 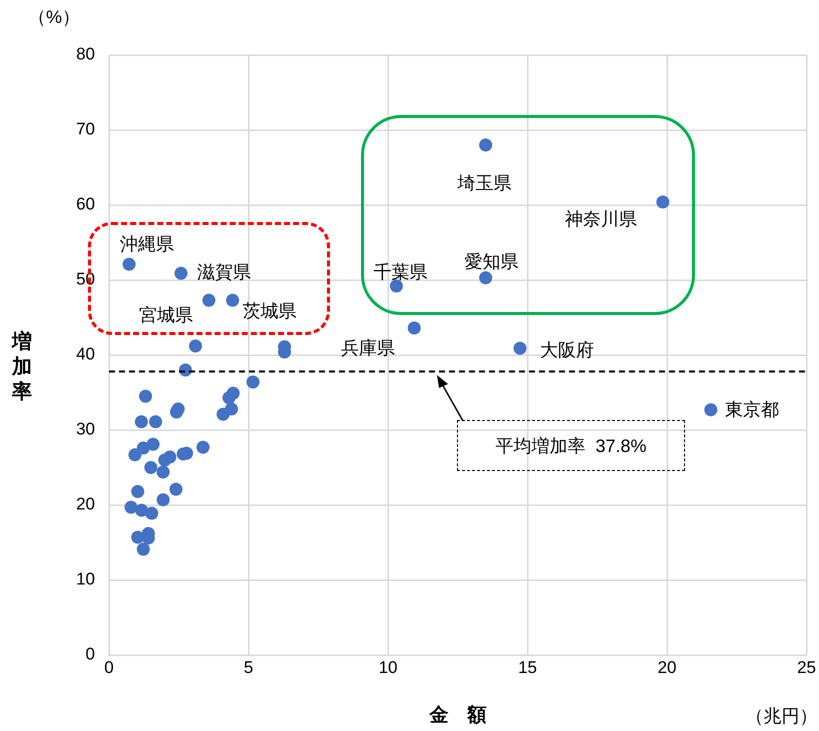 I want to click on x-tick-label: 20, so click(x=667, y=667).